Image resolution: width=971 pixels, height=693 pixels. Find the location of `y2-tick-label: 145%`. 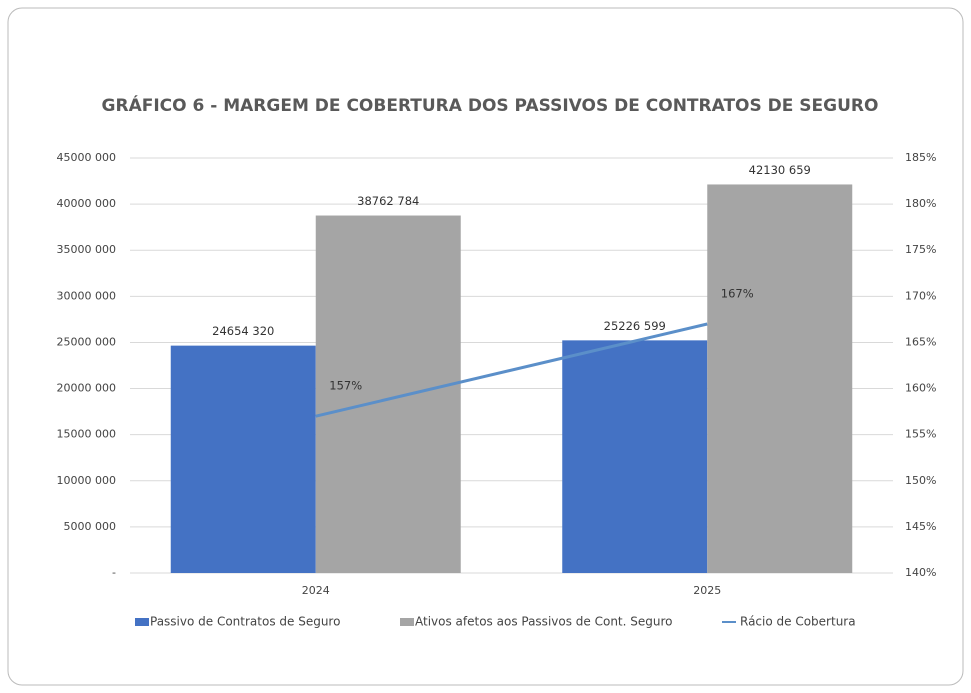

y2-tick-label: 145% is located at coordinates (920, 526).